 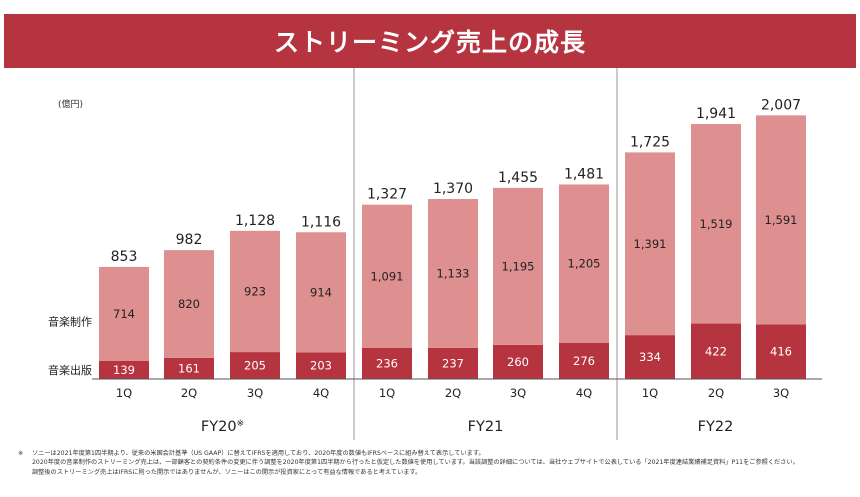 I want to click on data-label-production: 914, so click(x=321, y=292).